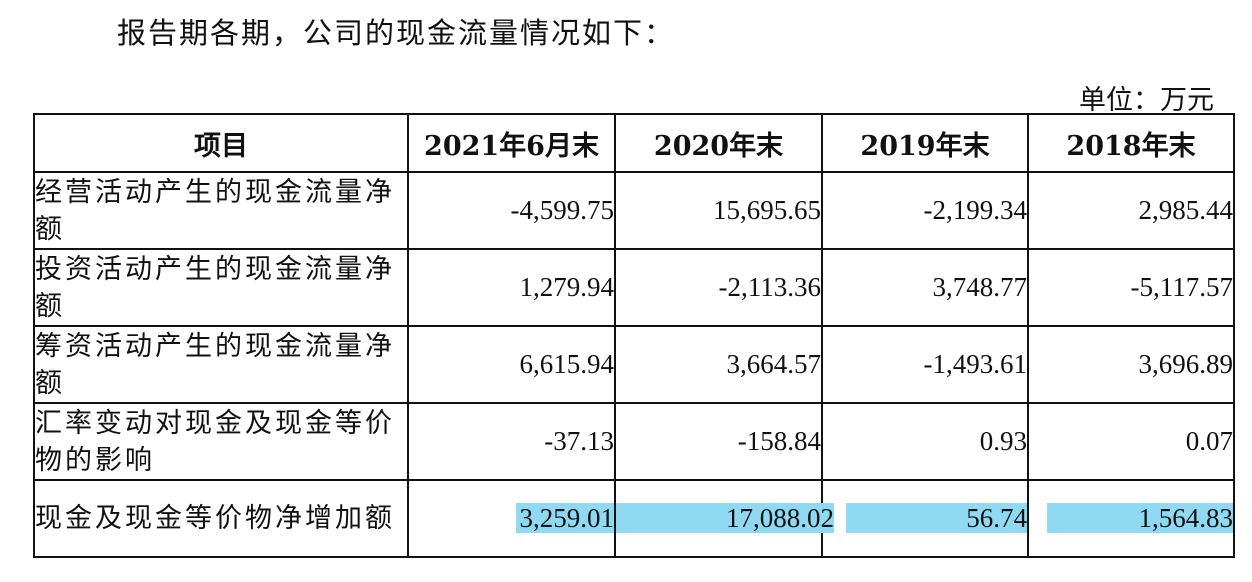 Image resolution: width=1252 pixels, height=582 pixels. What do you see at coordinates (564, 518) in the screenshot?
I see `highlighted-value: 3,259.01` at bounding box center [564, 518].